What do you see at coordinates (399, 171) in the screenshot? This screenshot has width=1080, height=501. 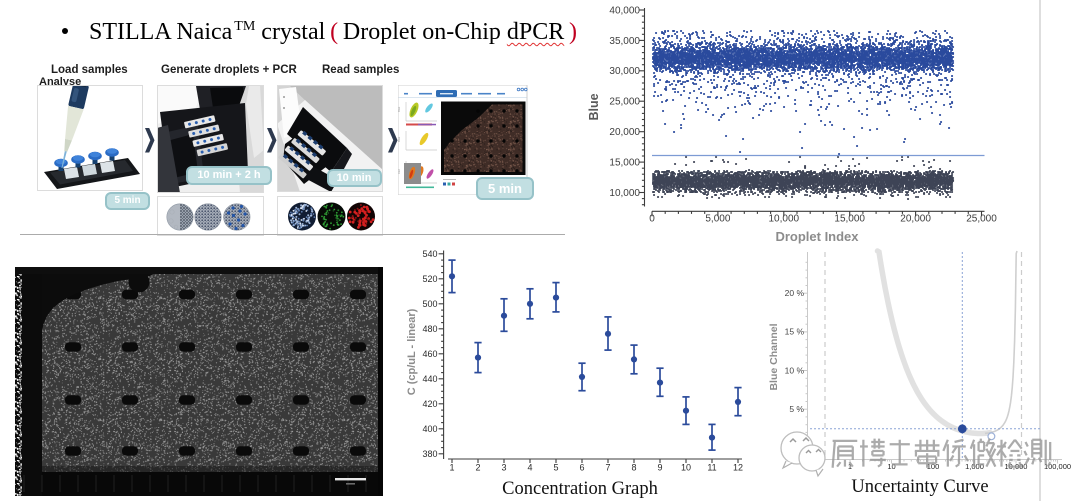 I see `svg-text: Red` at bounding box center [399, 171].